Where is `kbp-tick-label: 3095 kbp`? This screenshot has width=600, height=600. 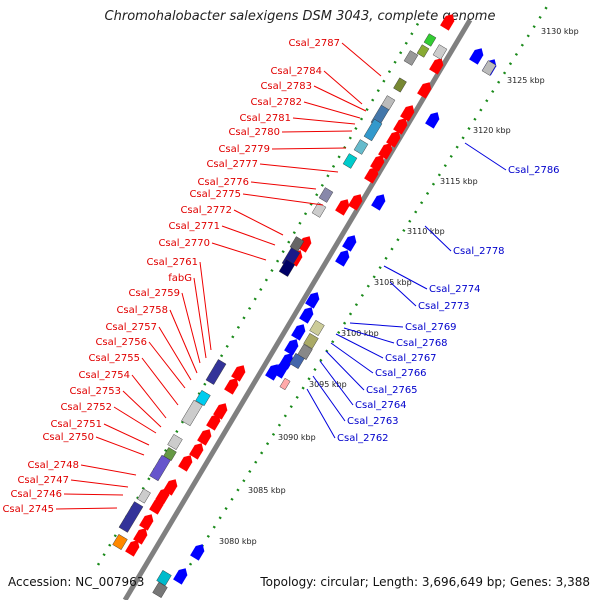
kbp-tick-label: 3095 kbp is located at coordinates (328, 384).